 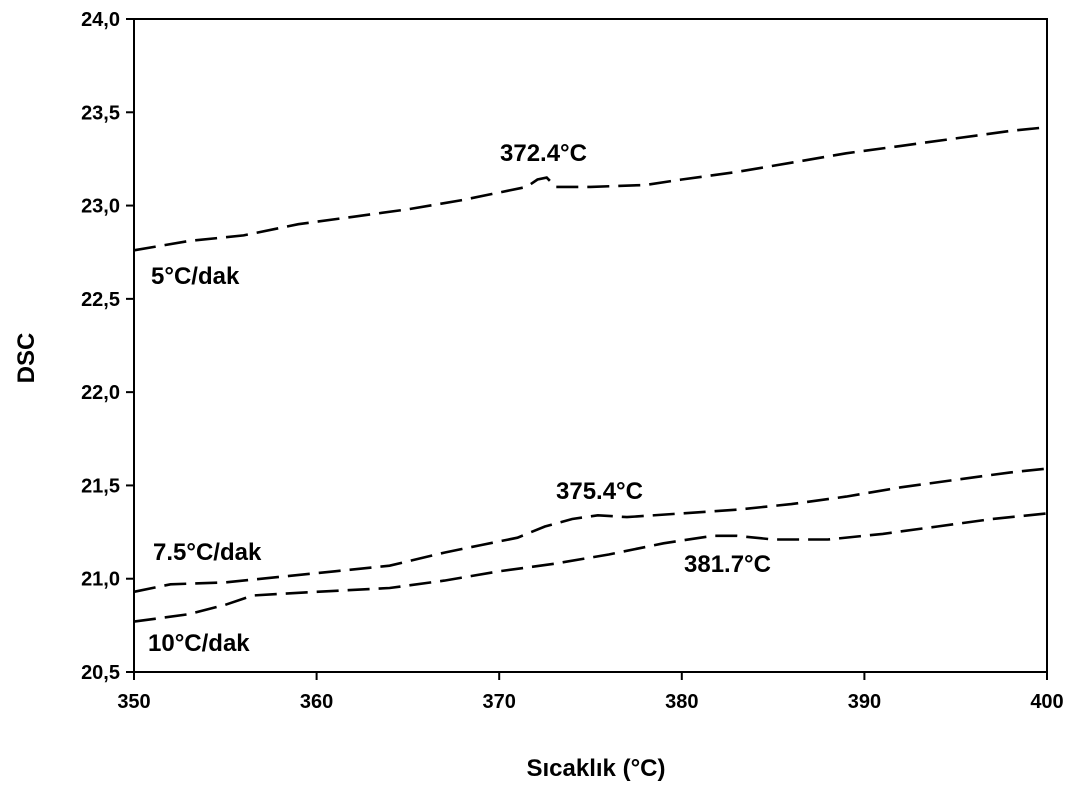 What do you see at coordinates (100, 486) in the screenshot?
I see `y-tick-label: 21,5` at bounding box center [100, 486].